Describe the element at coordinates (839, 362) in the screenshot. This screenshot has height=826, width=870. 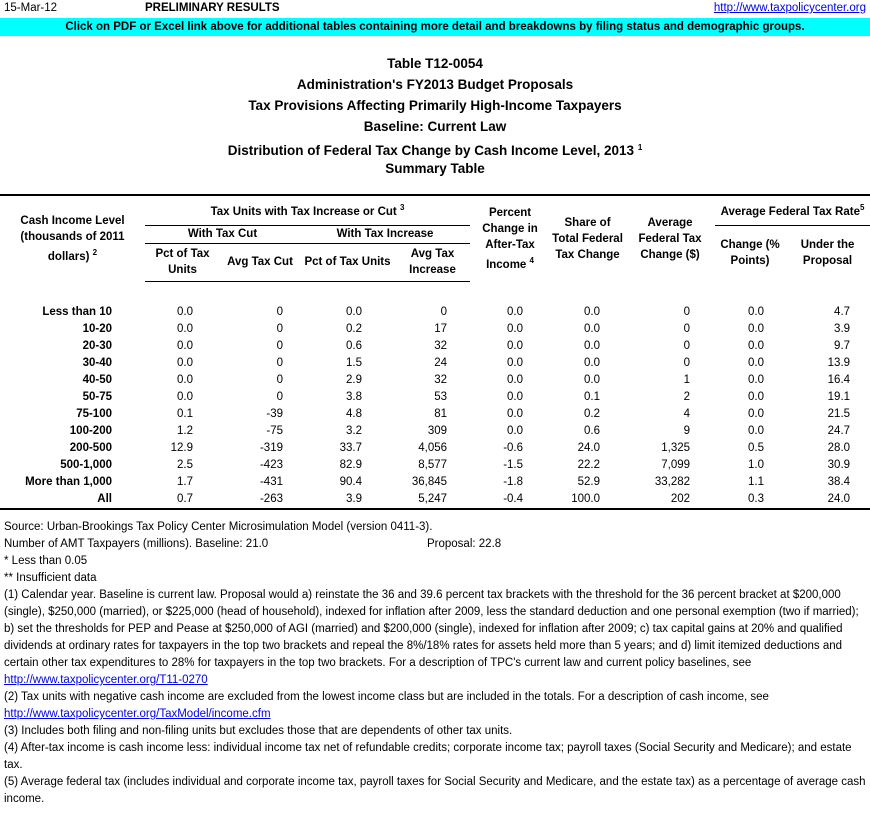
I see `cell: 13.9` at that location.